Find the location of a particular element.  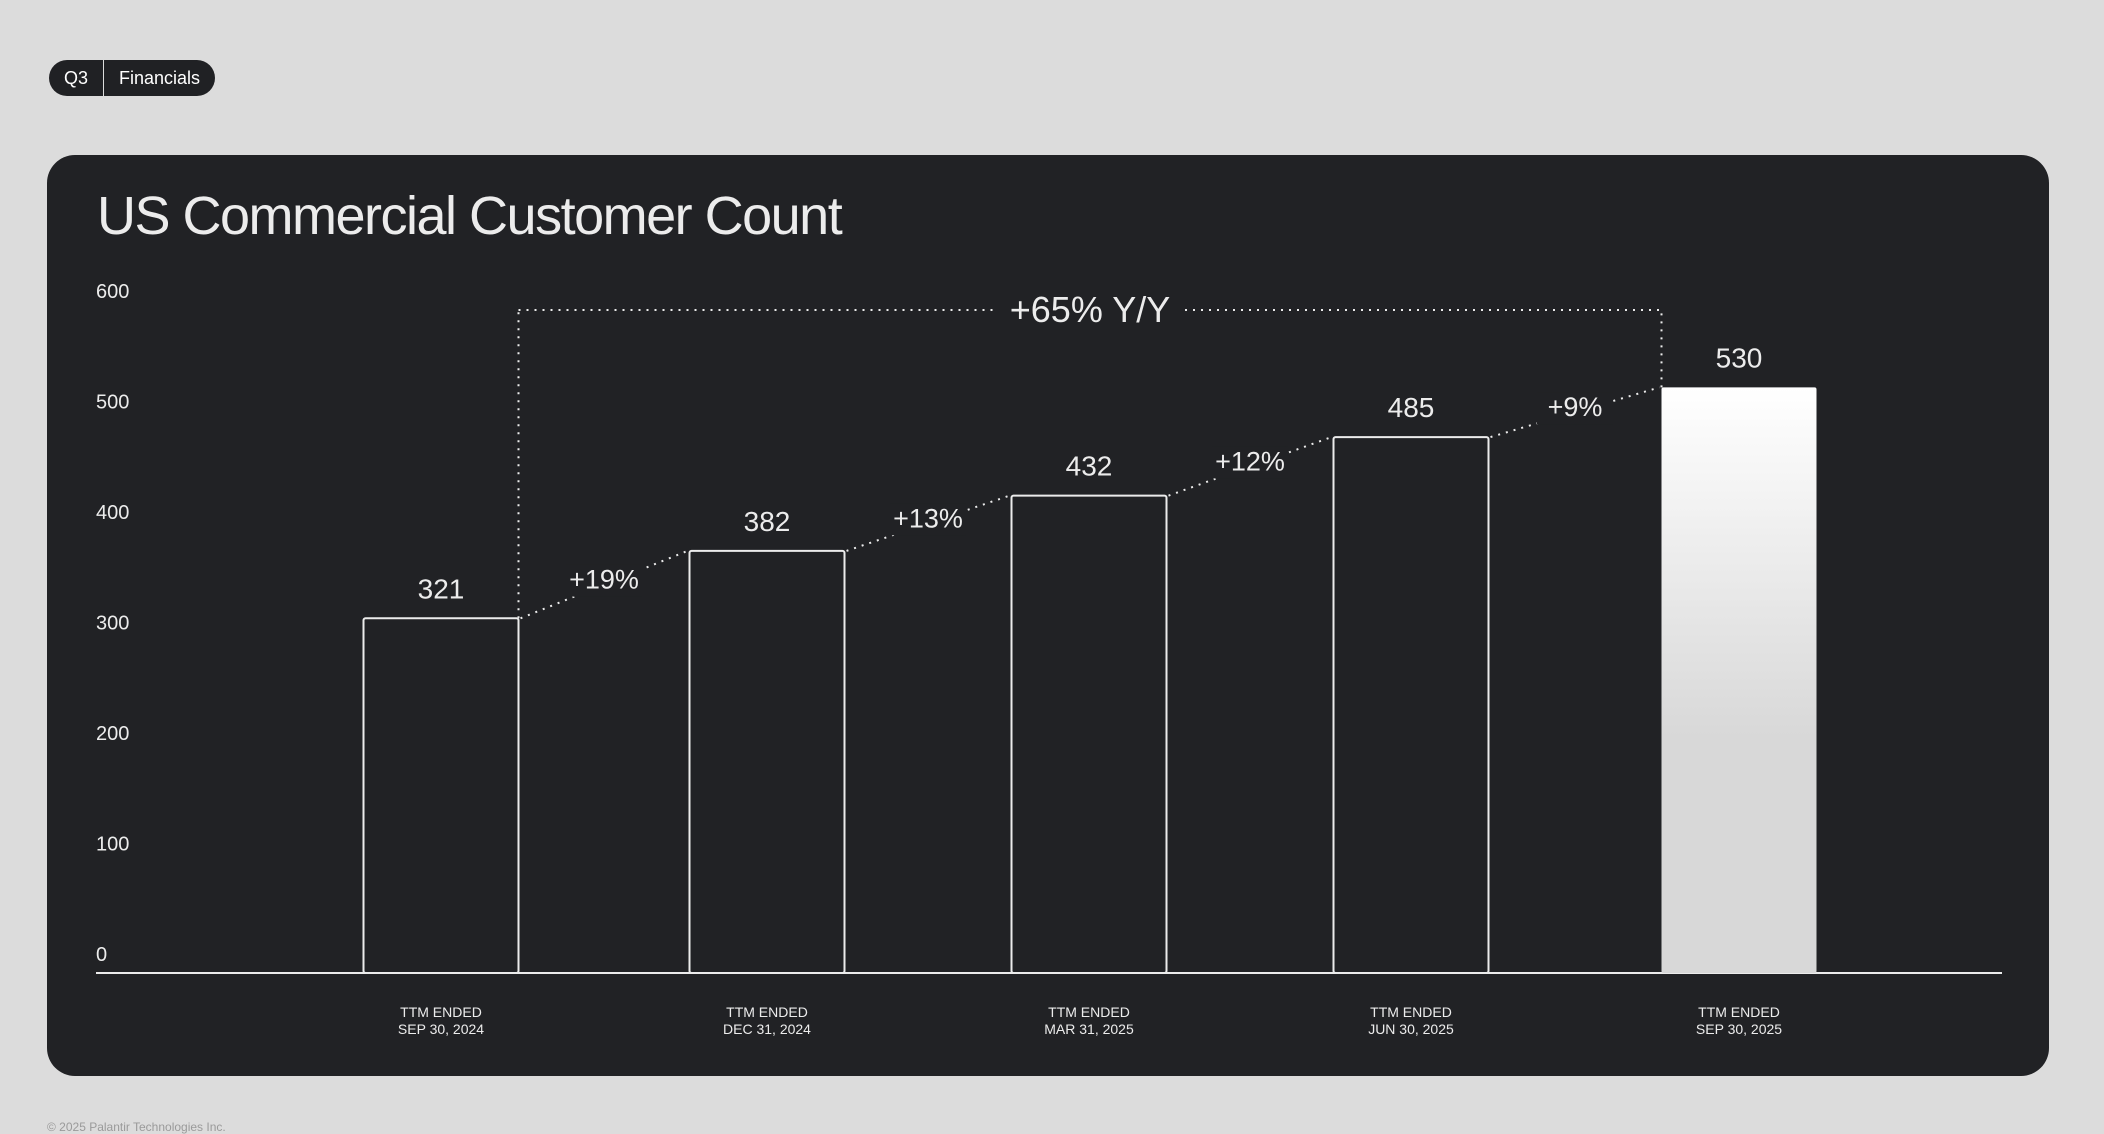

y-tick-label: 600 is located at coordinates (112, 292).